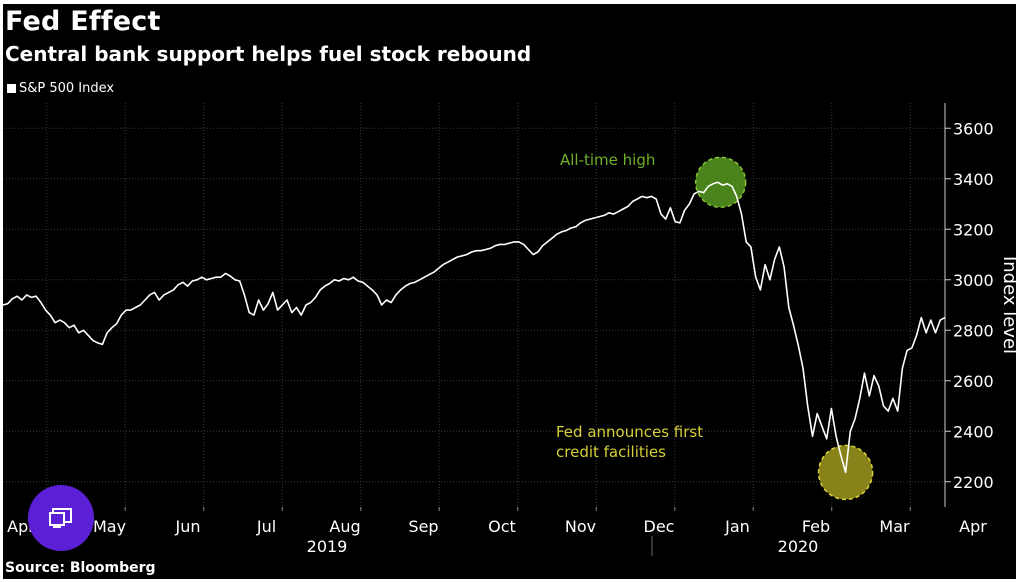 This screenshot has width=1023, height=582. Describe the element at coordinates (894, 526) in the screenshot. I see `x-month-label: Mar` at that location.